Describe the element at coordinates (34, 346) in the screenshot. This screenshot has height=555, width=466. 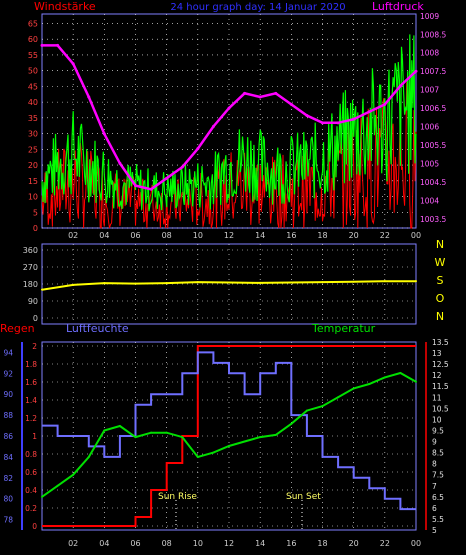
I see `rain-tick-label: 2` at that location.